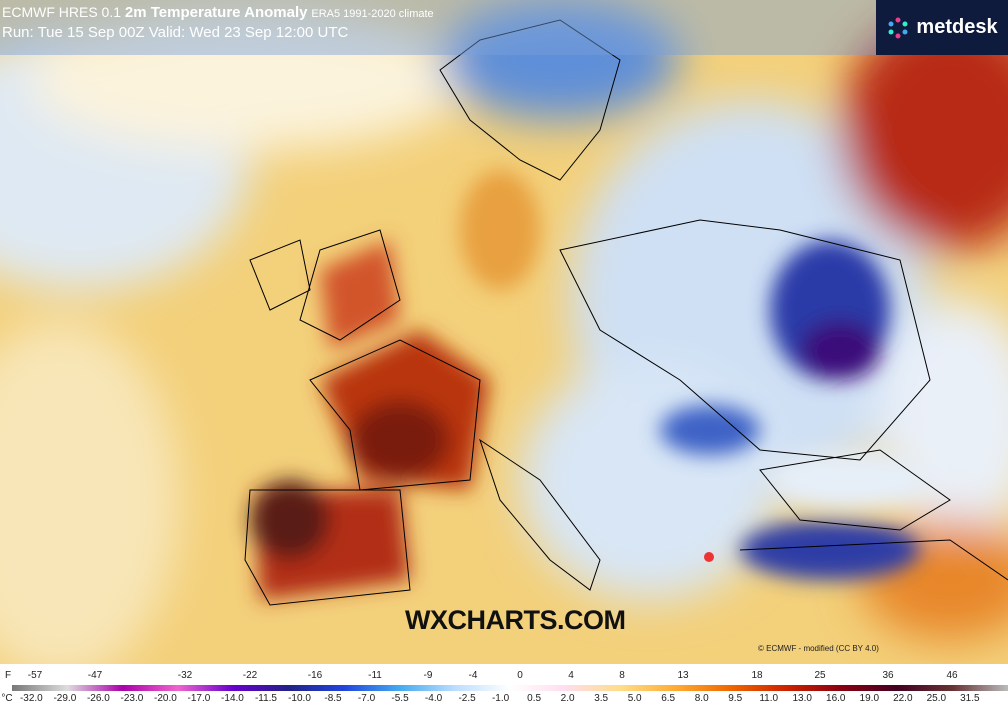 The height and width of the screenshot is (706, 1008). What do you see at coordinates (98, 698) in the screenshot?
I see `c-label: -26.0` at bounding box center [98, 698].